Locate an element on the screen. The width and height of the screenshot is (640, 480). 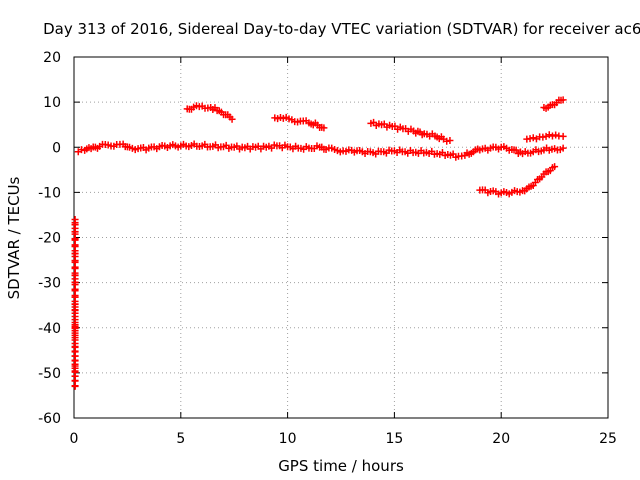
y-tick-label: 10 is located at coordinates (52, 103).